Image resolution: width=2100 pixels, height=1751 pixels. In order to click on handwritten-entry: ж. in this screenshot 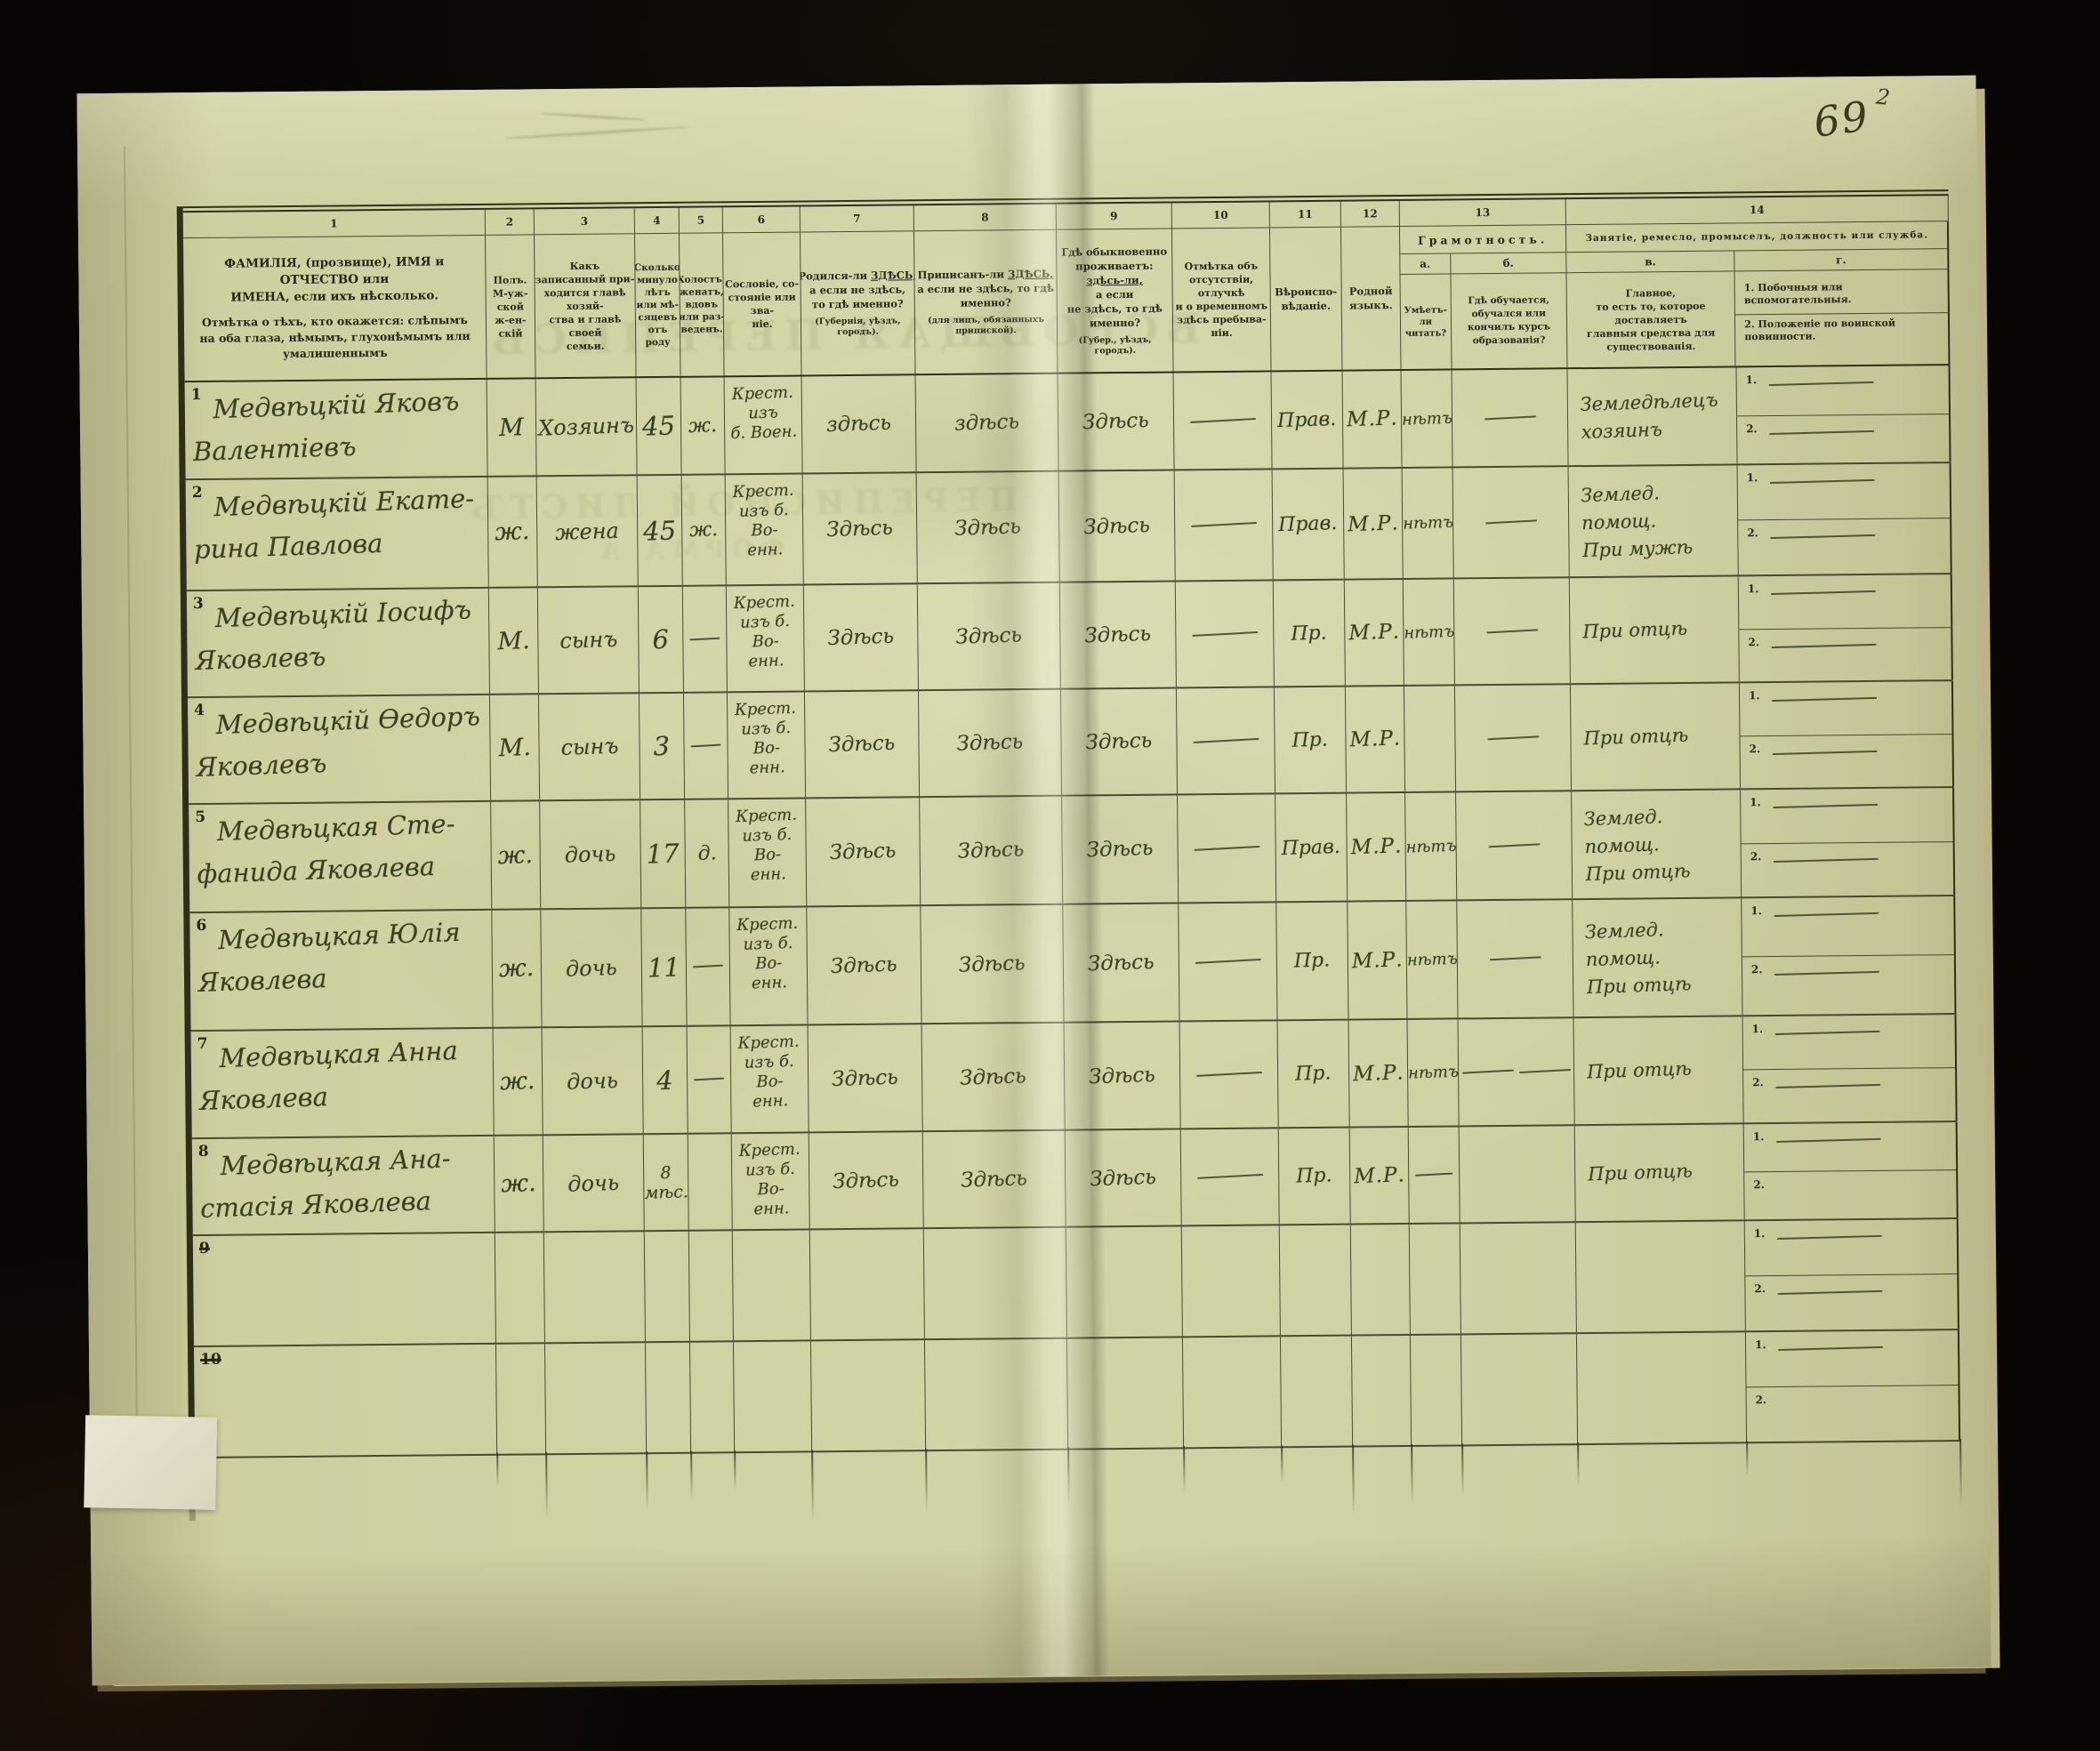, I will do `click(517, 1081)`.